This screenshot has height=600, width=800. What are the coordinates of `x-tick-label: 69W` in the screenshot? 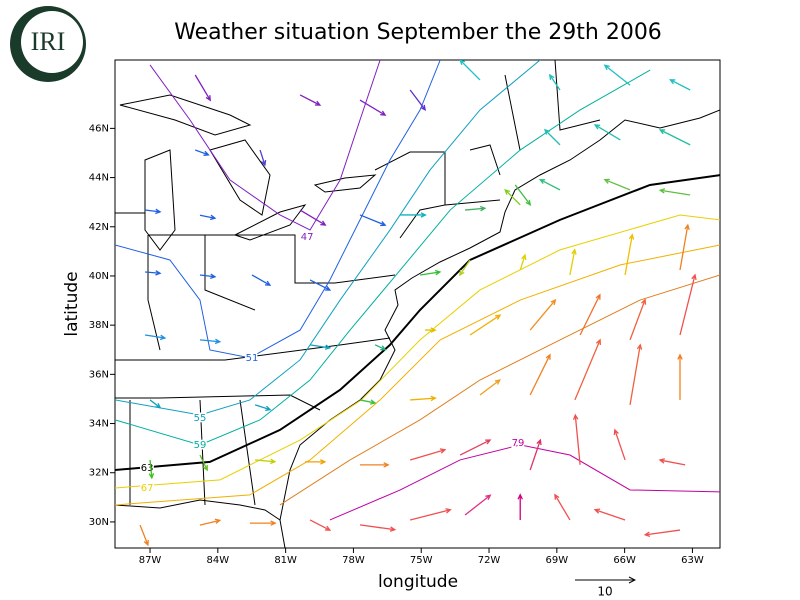 It's located at (557, 560).